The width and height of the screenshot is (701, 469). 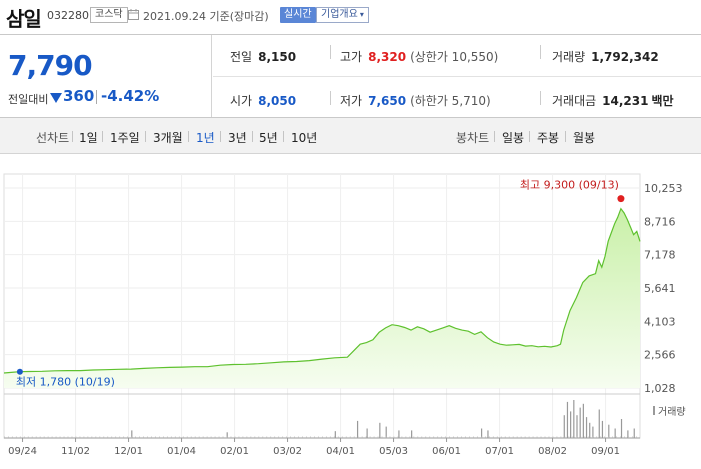 I want to click on change-percent: -4.42%, so click(x=130, y=96).